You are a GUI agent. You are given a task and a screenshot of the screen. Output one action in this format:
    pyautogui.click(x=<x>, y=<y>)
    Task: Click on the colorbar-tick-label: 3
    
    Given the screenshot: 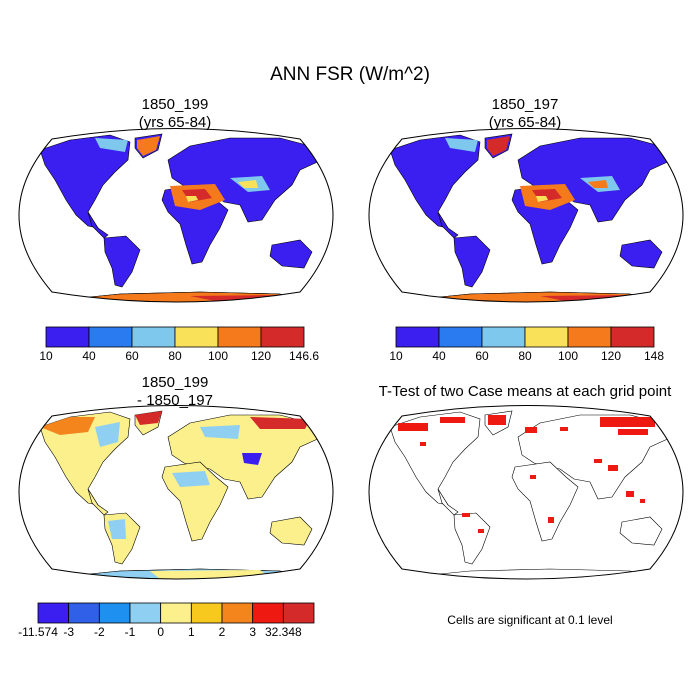 What is the action you would take?
    pyautogui.click(x=252, y=632)
    